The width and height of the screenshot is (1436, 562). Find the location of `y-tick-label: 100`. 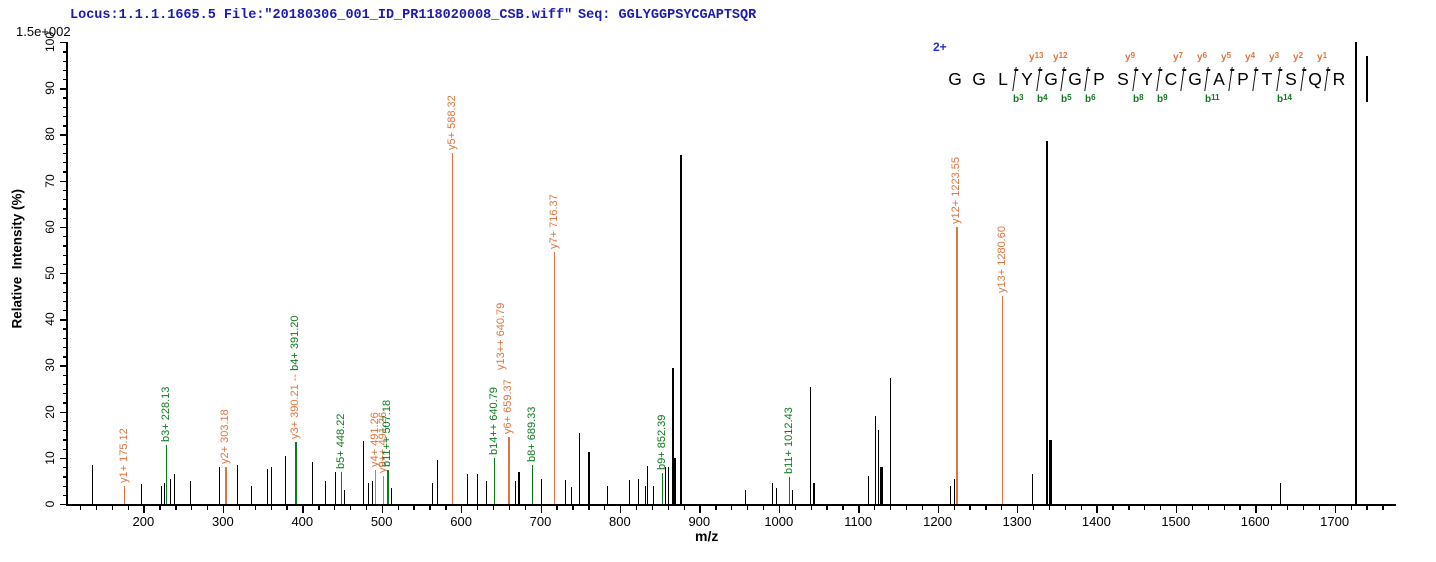

y-tick-label: 100 is located at coordinates (50, 42).